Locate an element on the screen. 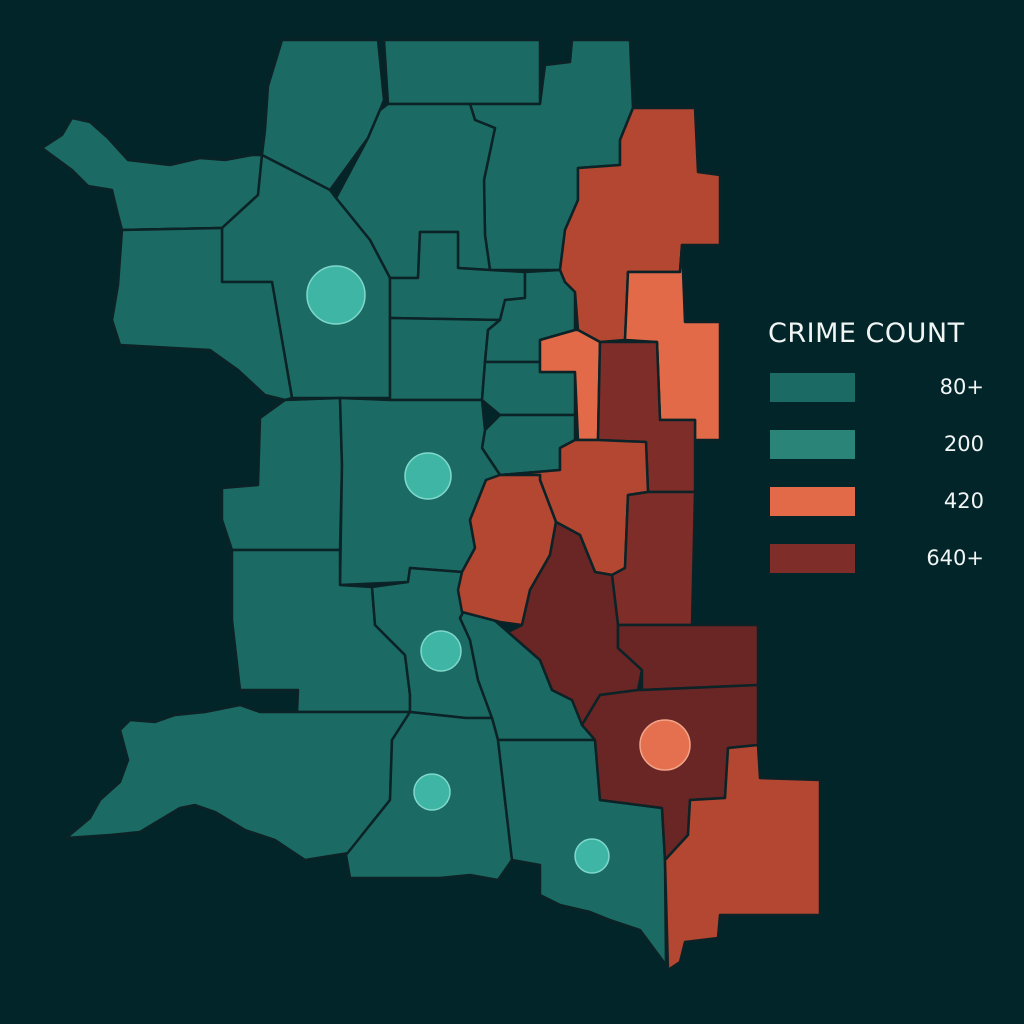  district-central-north is located at coordinates (202, 314).